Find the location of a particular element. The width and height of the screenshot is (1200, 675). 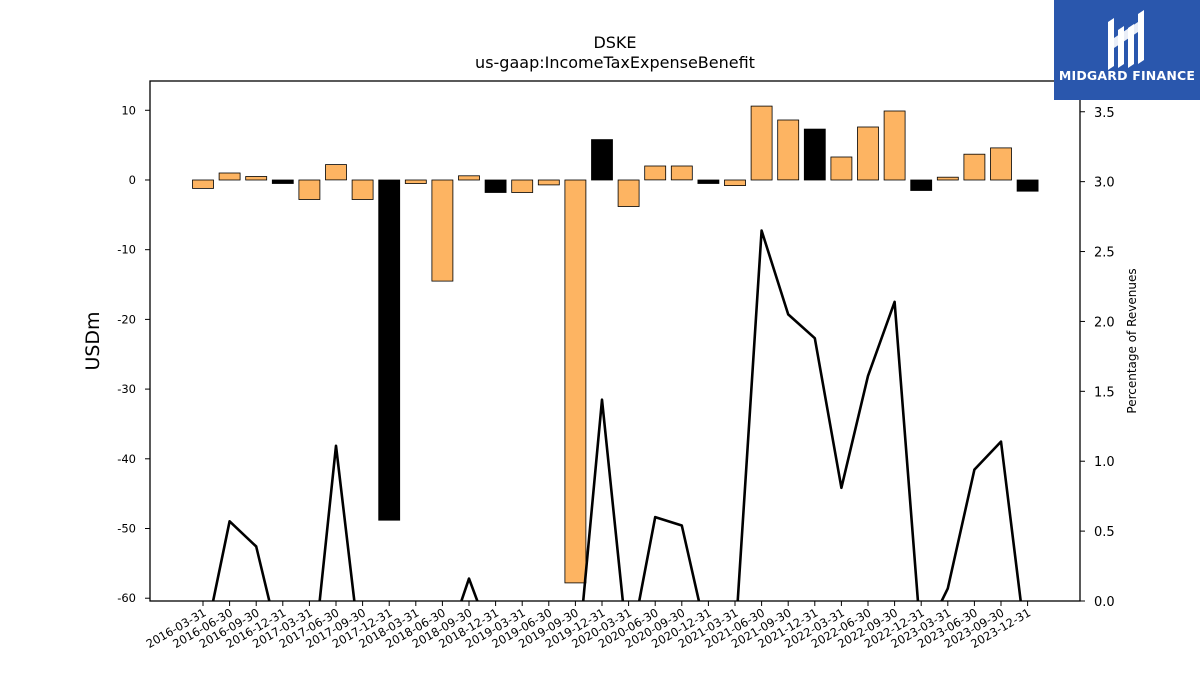

chart-subtitle: us-gaap:IncomeTaxExpenseBenefit is located at coordinates (615, 62).